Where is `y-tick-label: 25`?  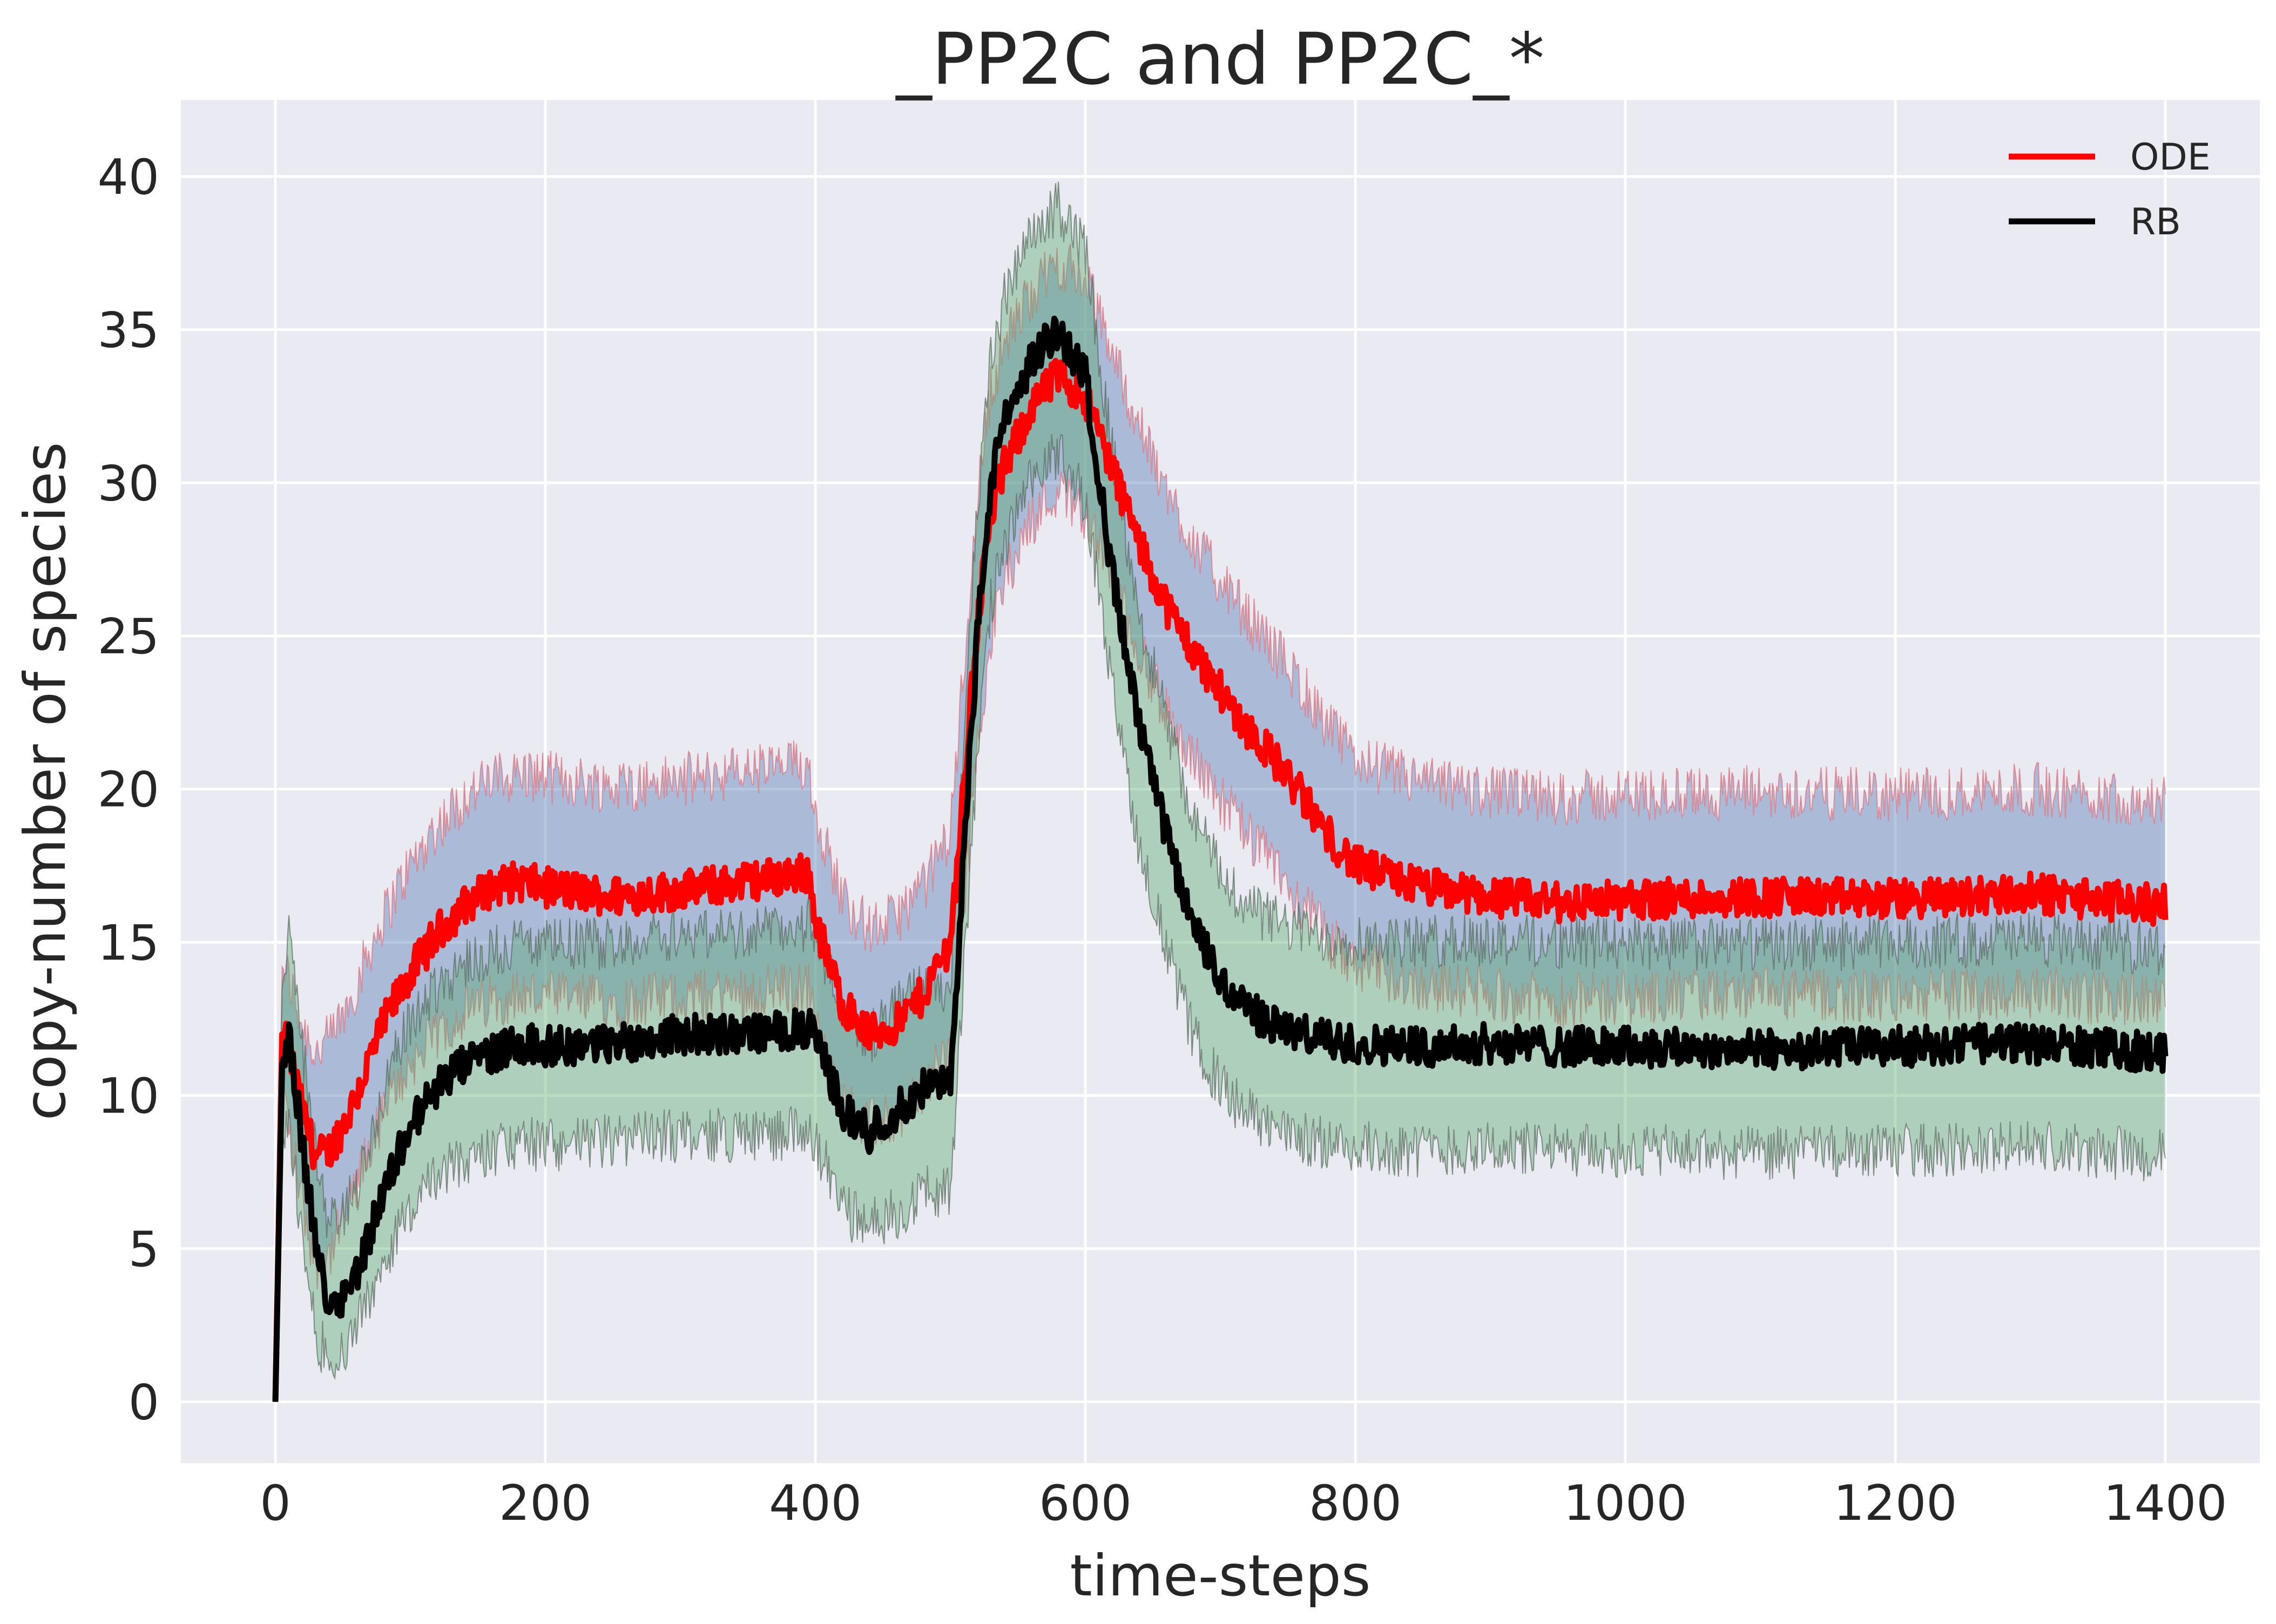
y-tick-label: 25 is located at coordinates (128, 636).